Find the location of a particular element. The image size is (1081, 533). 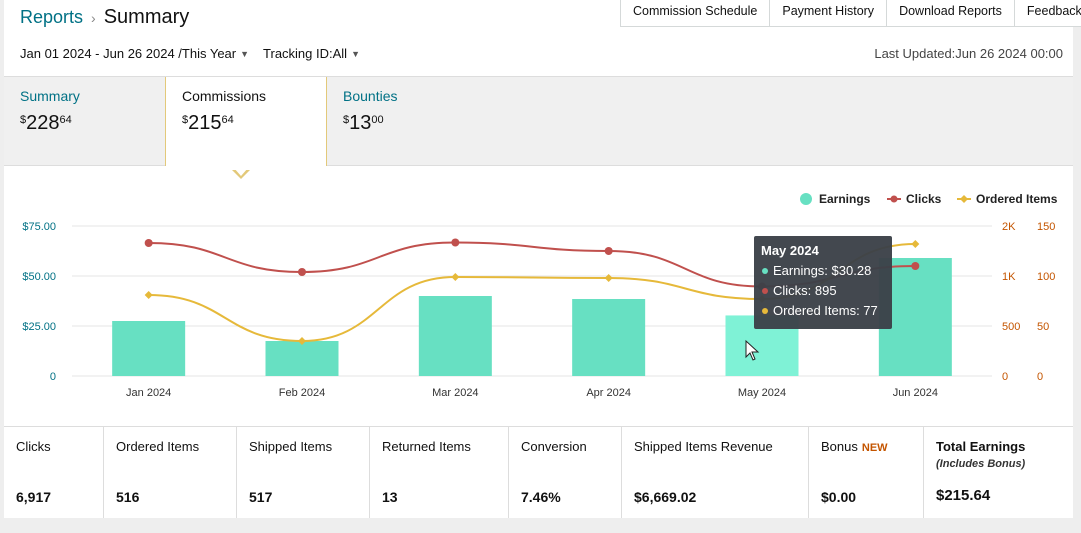

legend-ordered-items-marker is located at coordinates (964, 199).